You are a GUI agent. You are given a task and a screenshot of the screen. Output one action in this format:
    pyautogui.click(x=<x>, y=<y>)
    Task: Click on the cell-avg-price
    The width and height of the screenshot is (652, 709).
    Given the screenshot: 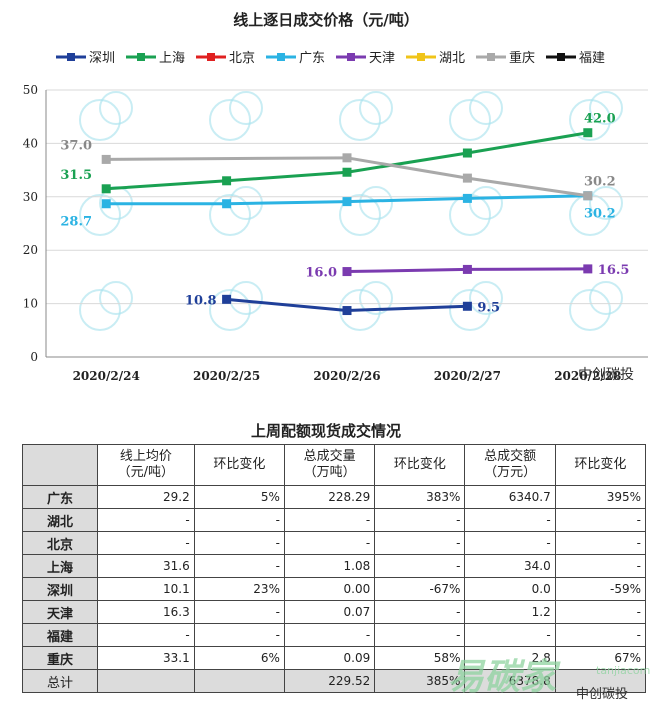 What is the action you would take?
    pyautogui.click(x=146, y=681)
    